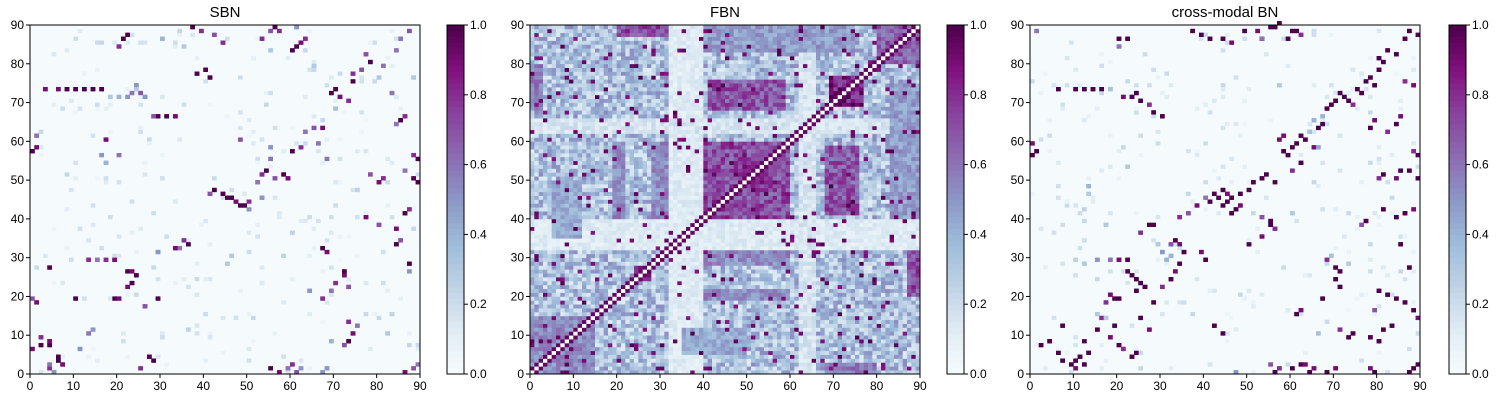 The width and height of the screenshot is (1500, 400). I want to click on colorbar-tick-label: 0.4, so click(478, 234).